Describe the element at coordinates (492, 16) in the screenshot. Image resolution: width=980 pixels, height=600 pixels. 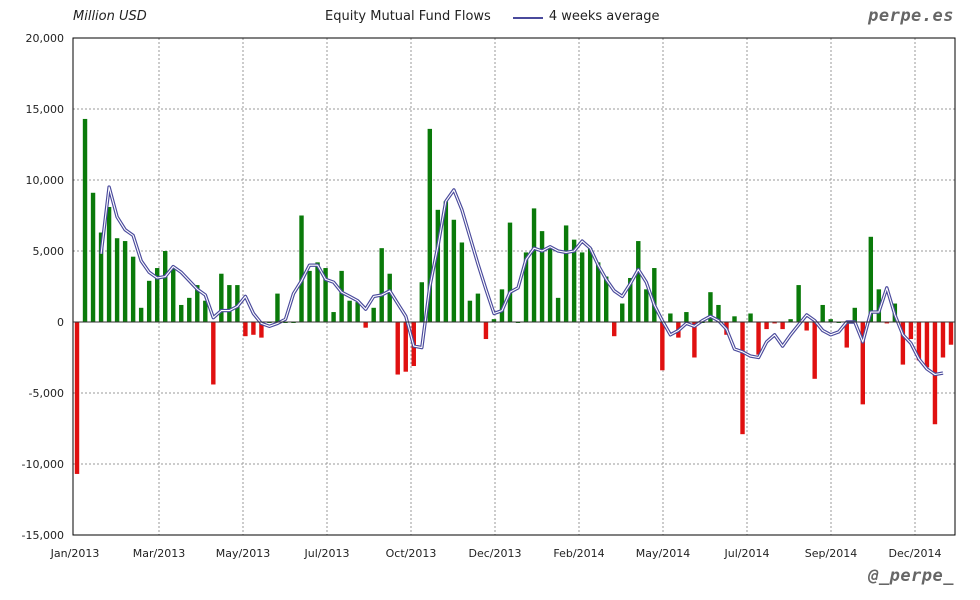
I see `legend: Equity Mutual Fund Flows 4 weeks average` at that location.